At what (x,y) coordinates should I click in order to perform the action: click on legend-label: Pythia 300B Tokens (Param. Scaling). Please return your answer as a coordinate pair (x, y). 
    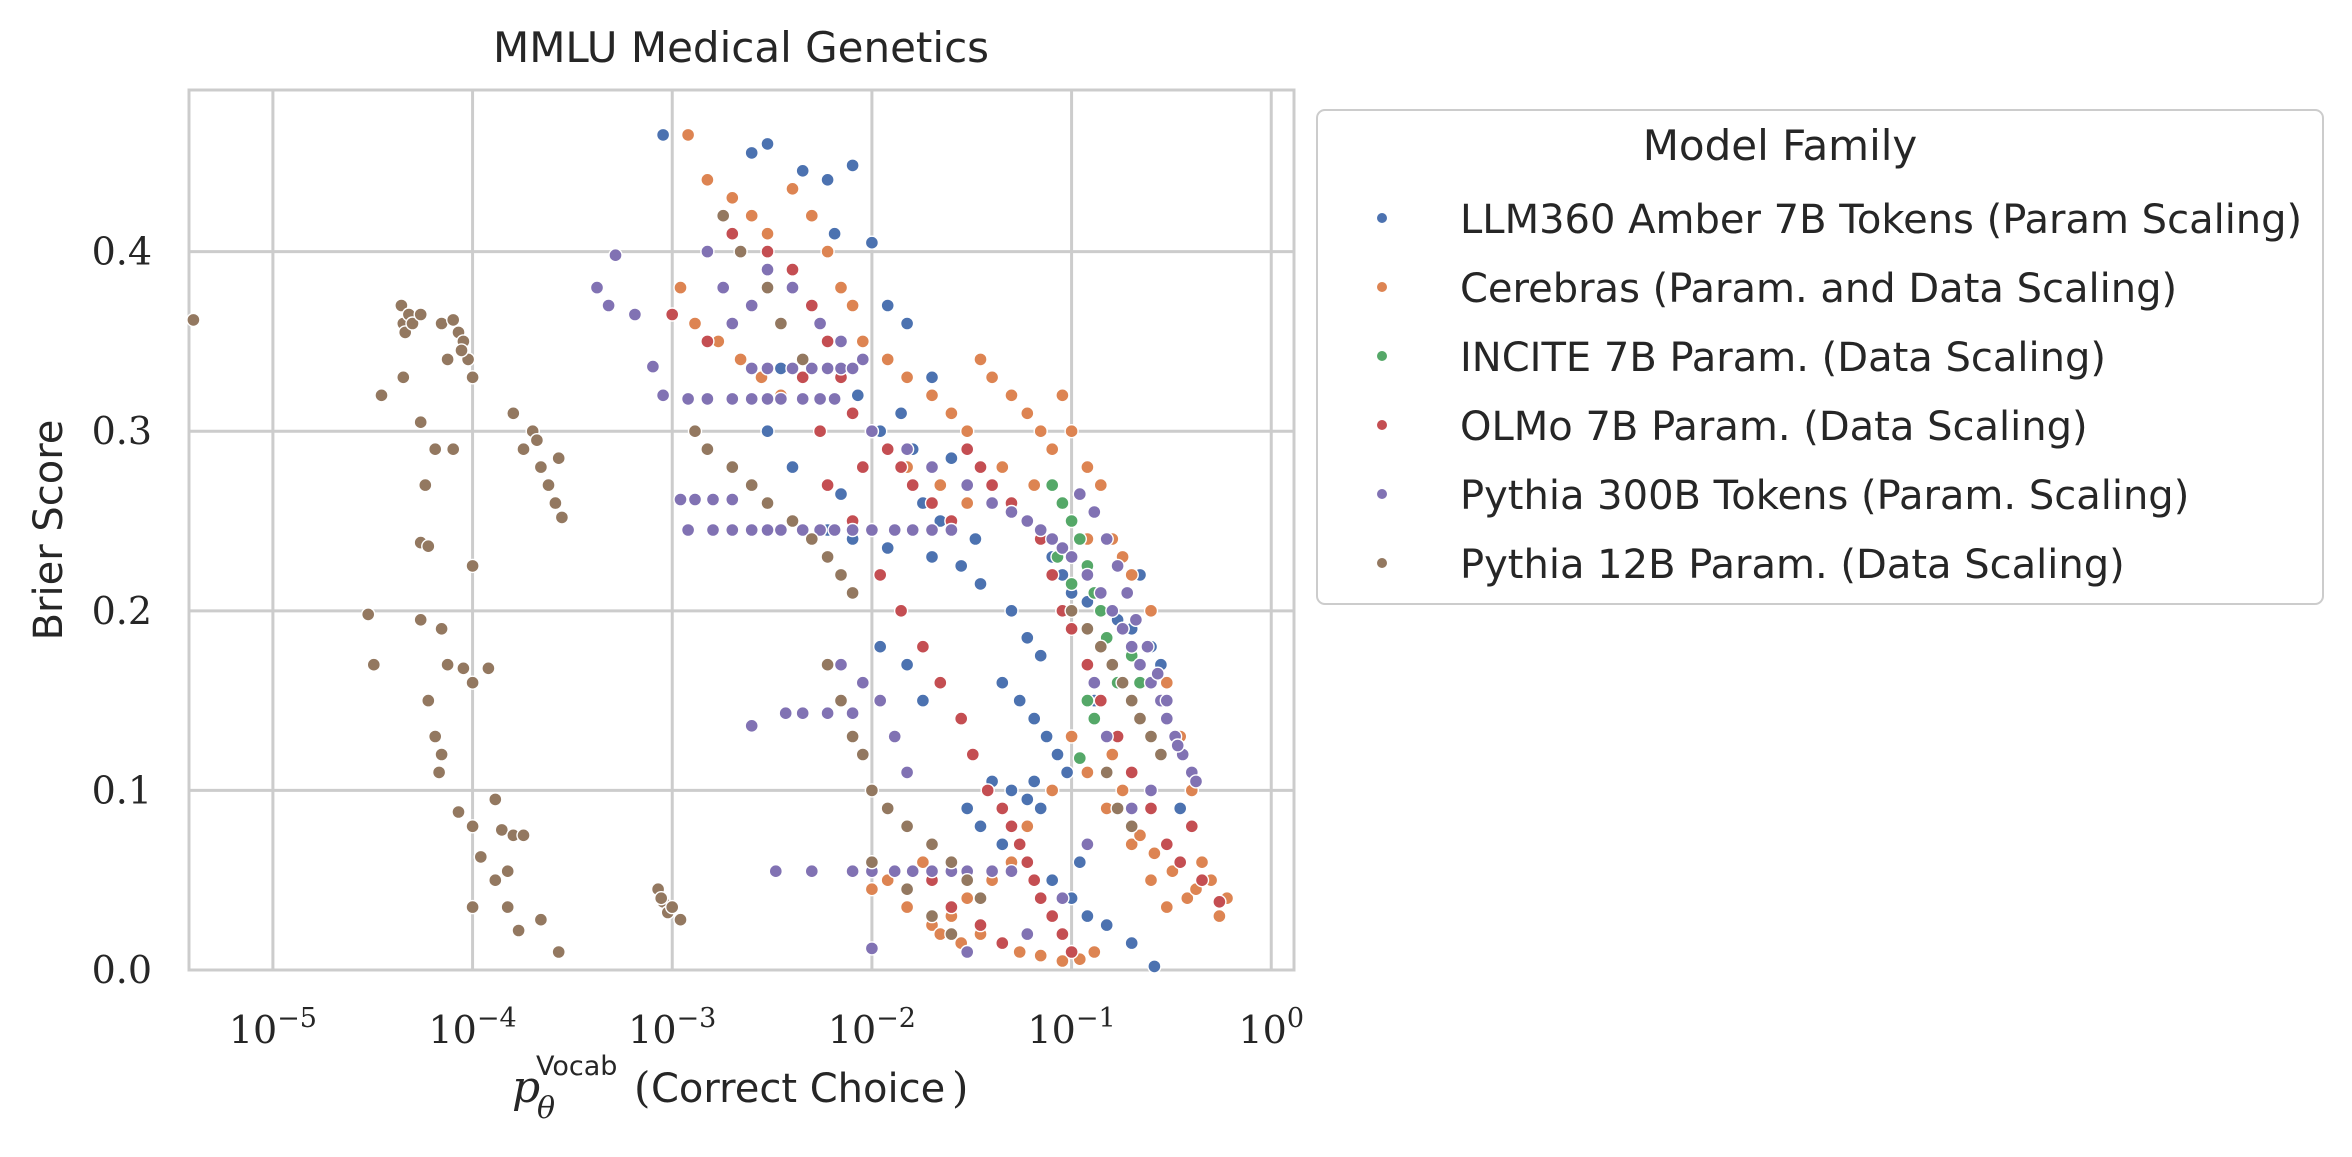
    Looking at the image, I should click on (1824, 496).